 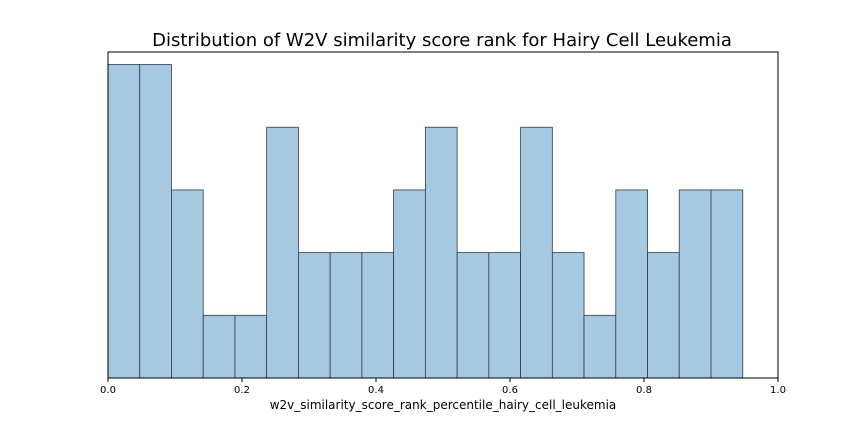 I want to click on x-axis-ticks: 0.0 0.2 0.4 0.6 0.8 1.0, so click(x=443, y=387).